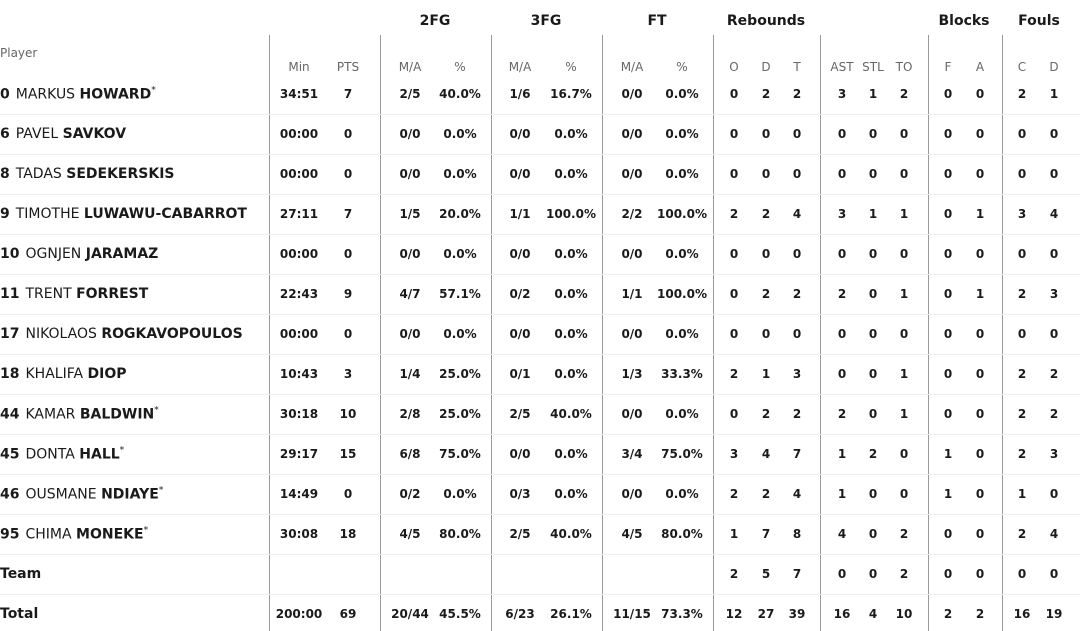 This screenshot has width=1080, height=631. I want to click on column-header: D, so click(1054, 67).